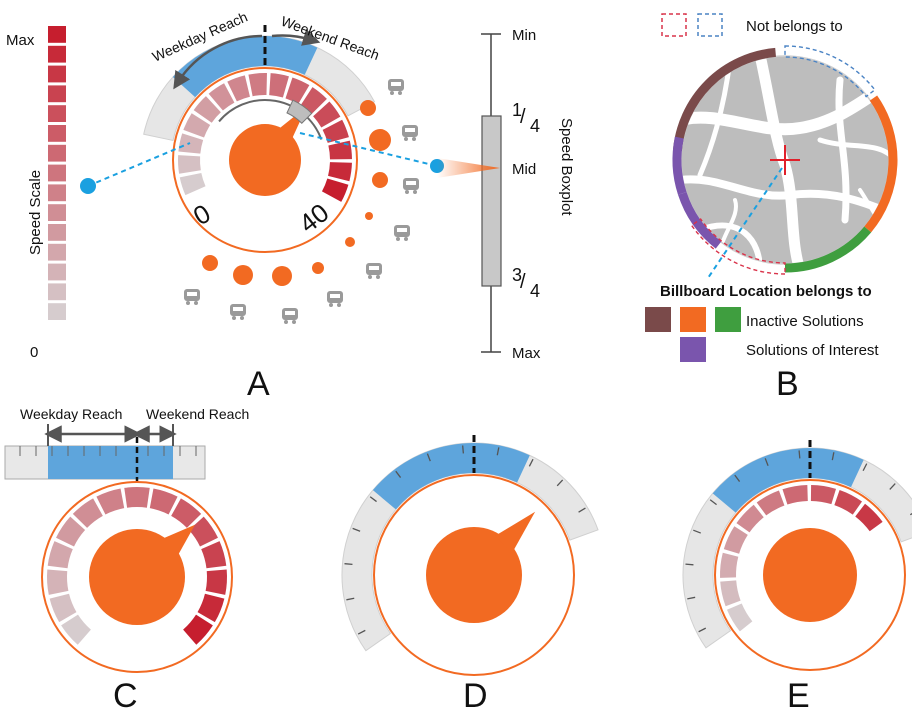 The height and width of the screenshot is (717, 912). What do you see at coordinates (410, 133) in the screenshot?
I see `graduation-cap-icon` at bounding box center [410, 133].